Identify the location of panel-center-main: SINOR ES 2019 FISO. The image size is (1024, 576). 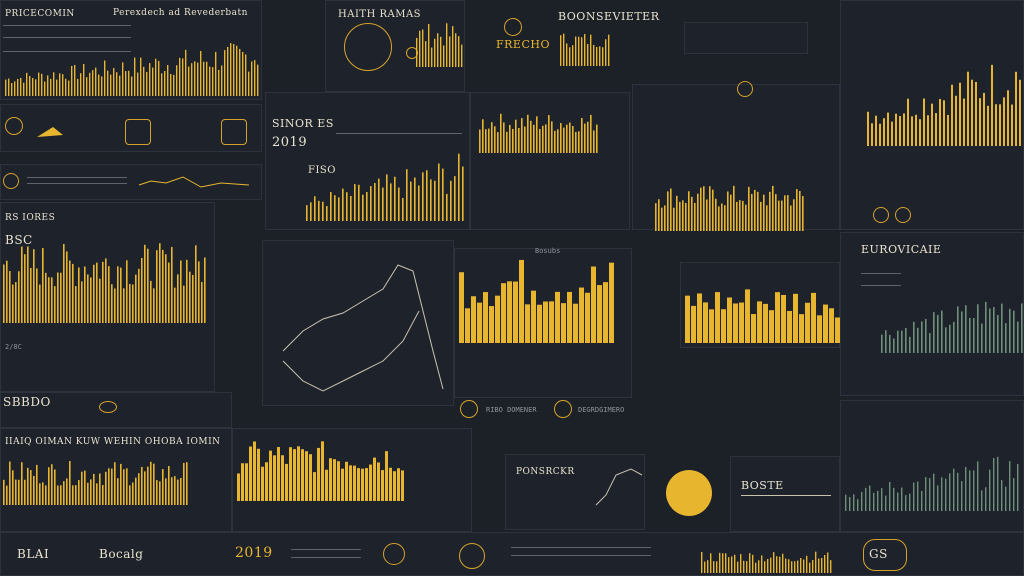
(367, 161).